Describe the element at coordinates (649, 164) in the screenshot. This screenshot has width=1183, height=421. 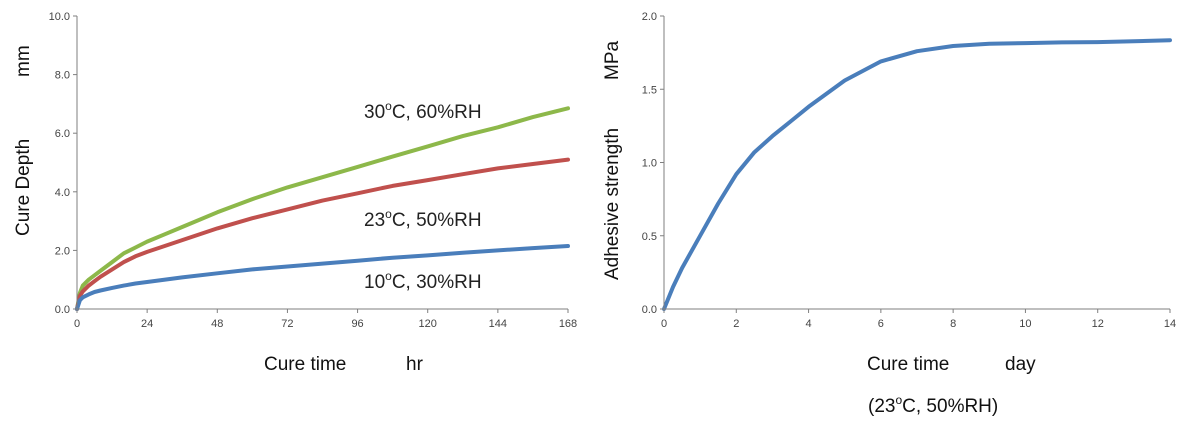
I see `y-tick-label: 1.0` at that location.